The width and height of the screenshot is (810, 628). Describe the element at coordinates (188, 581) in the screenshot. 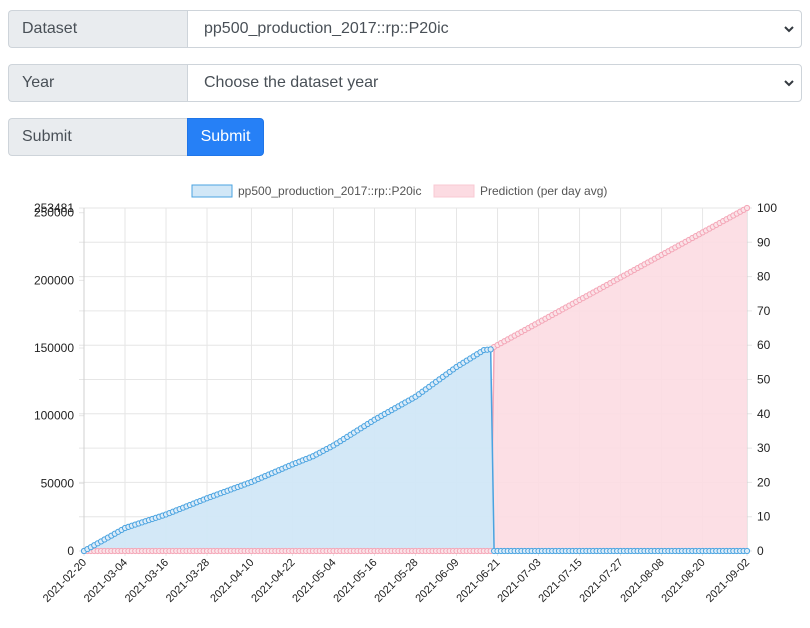

I see `x-tick-label: 2021-03-28` at that location.